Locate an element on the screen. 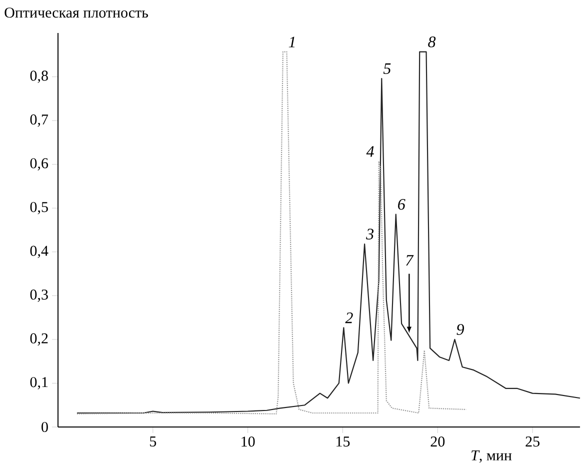 This screenshot has width=581, height=473. annotation: 8 is located at coordinates (432, 42).